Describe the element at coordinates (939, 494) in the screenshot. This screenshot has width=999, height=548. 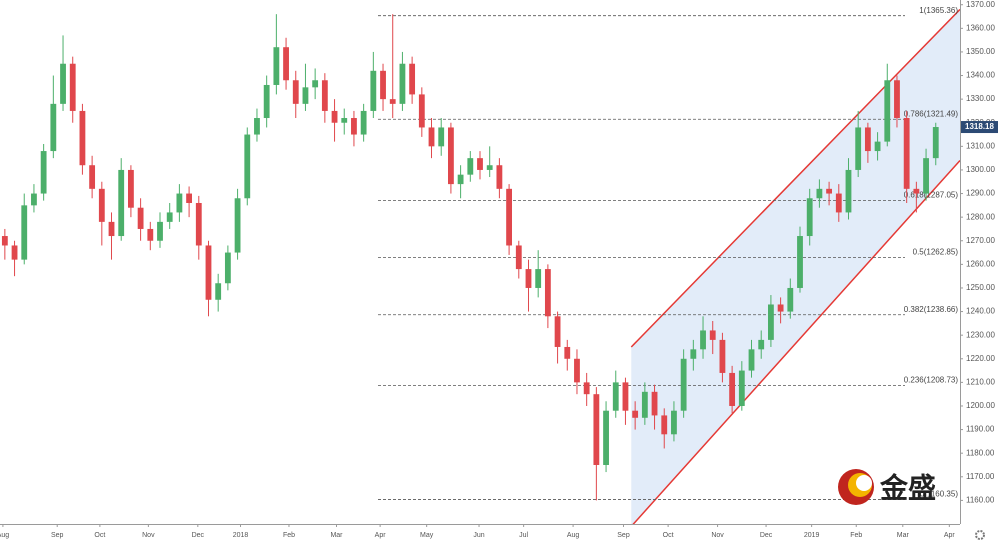
I see `fib-label: 0(1160.35)` at that location.